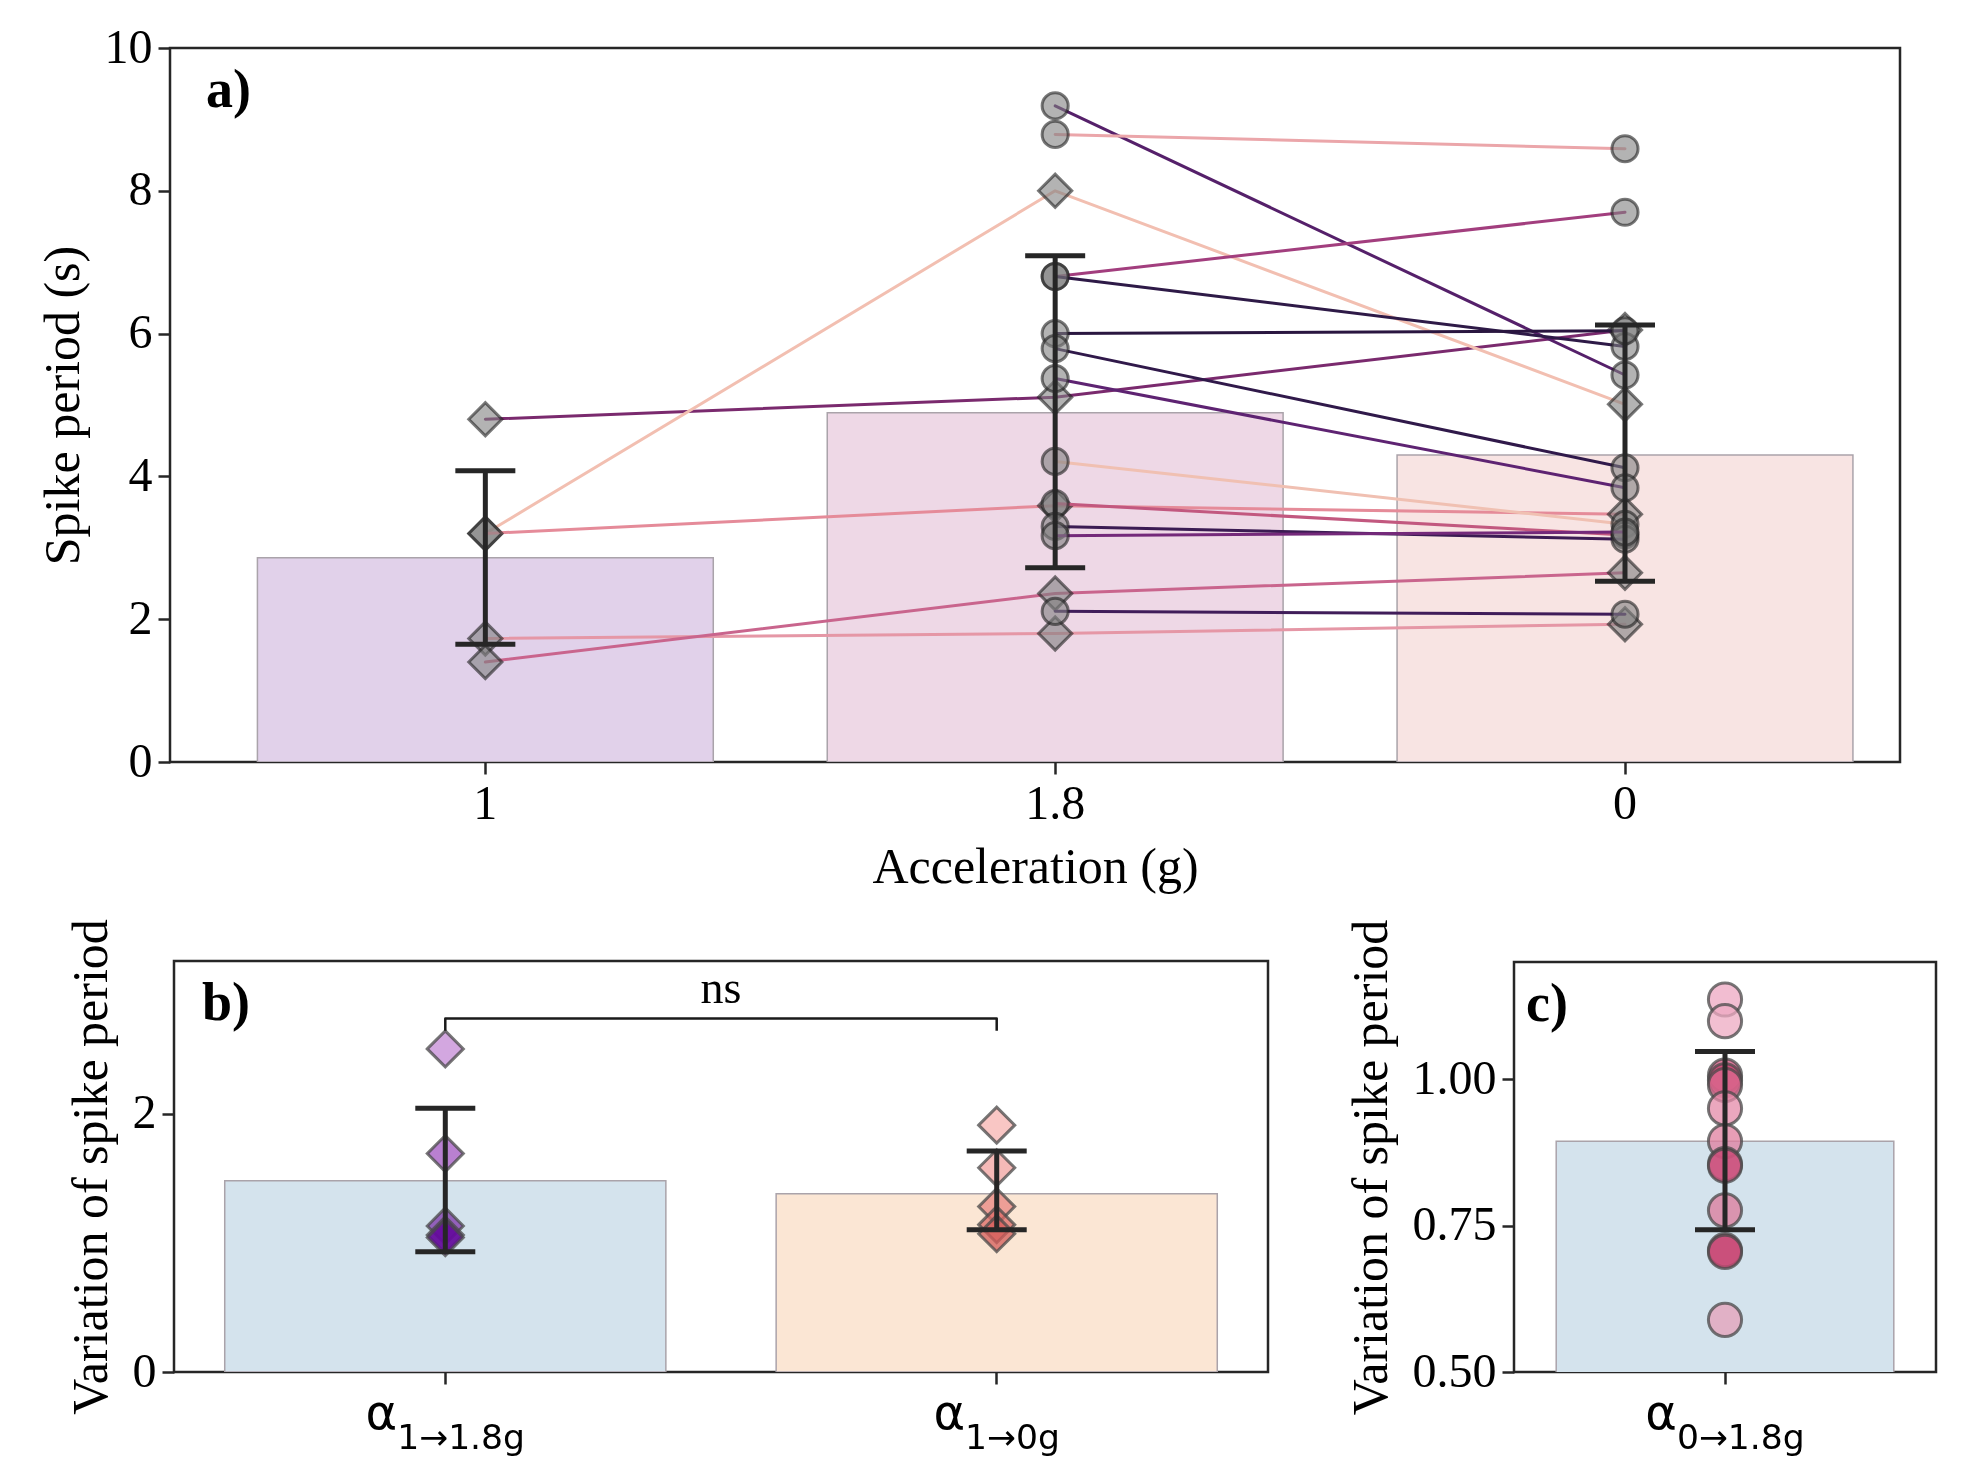  I want to click on annotation: ns, so click(721, 987).